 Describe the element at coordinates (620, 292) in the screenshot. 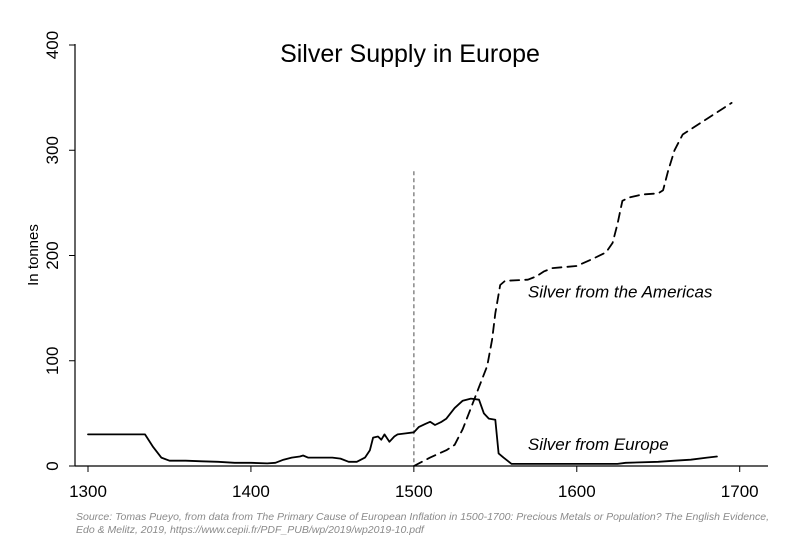

I see `annotation-americas: Silver from the Americas` at that location.